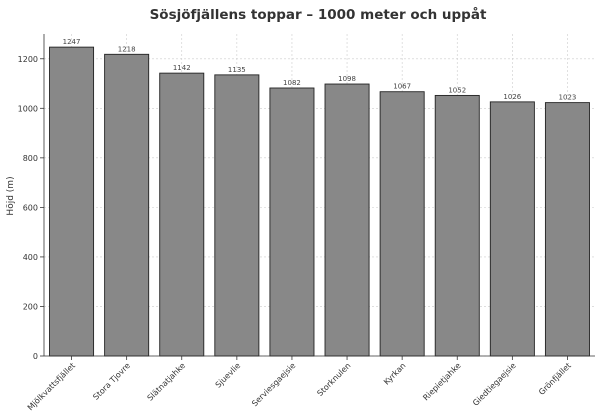 Image resolution: width=600 pixels, height=418 pixels. Describe the element at coordinates (11, 195) in the screenshot. I see `y-axis-label: Höjd (m)` at that location.